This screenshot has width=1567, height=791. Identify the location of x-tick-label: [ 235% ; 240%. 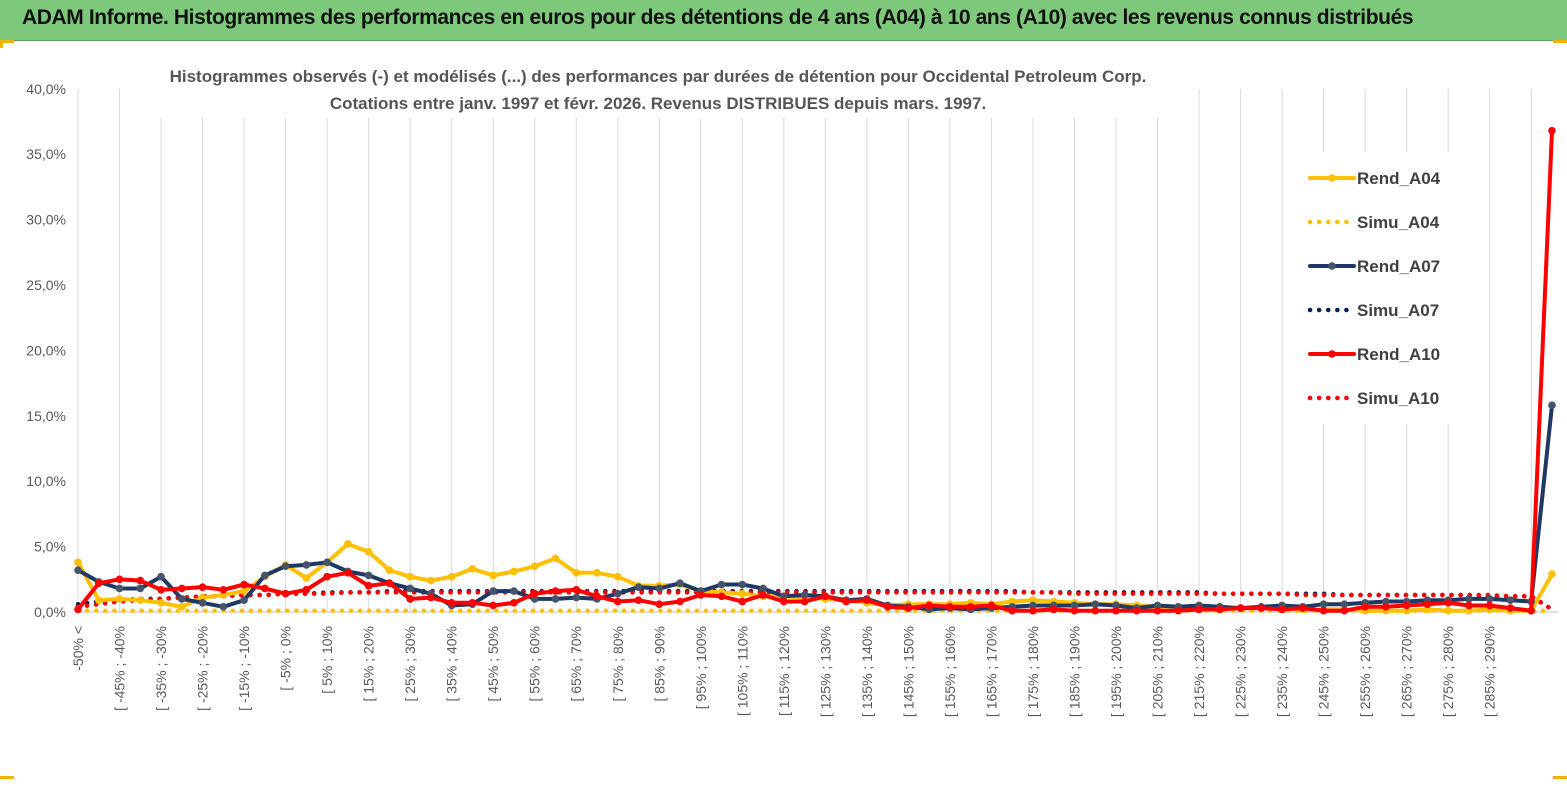
(1282, 671).